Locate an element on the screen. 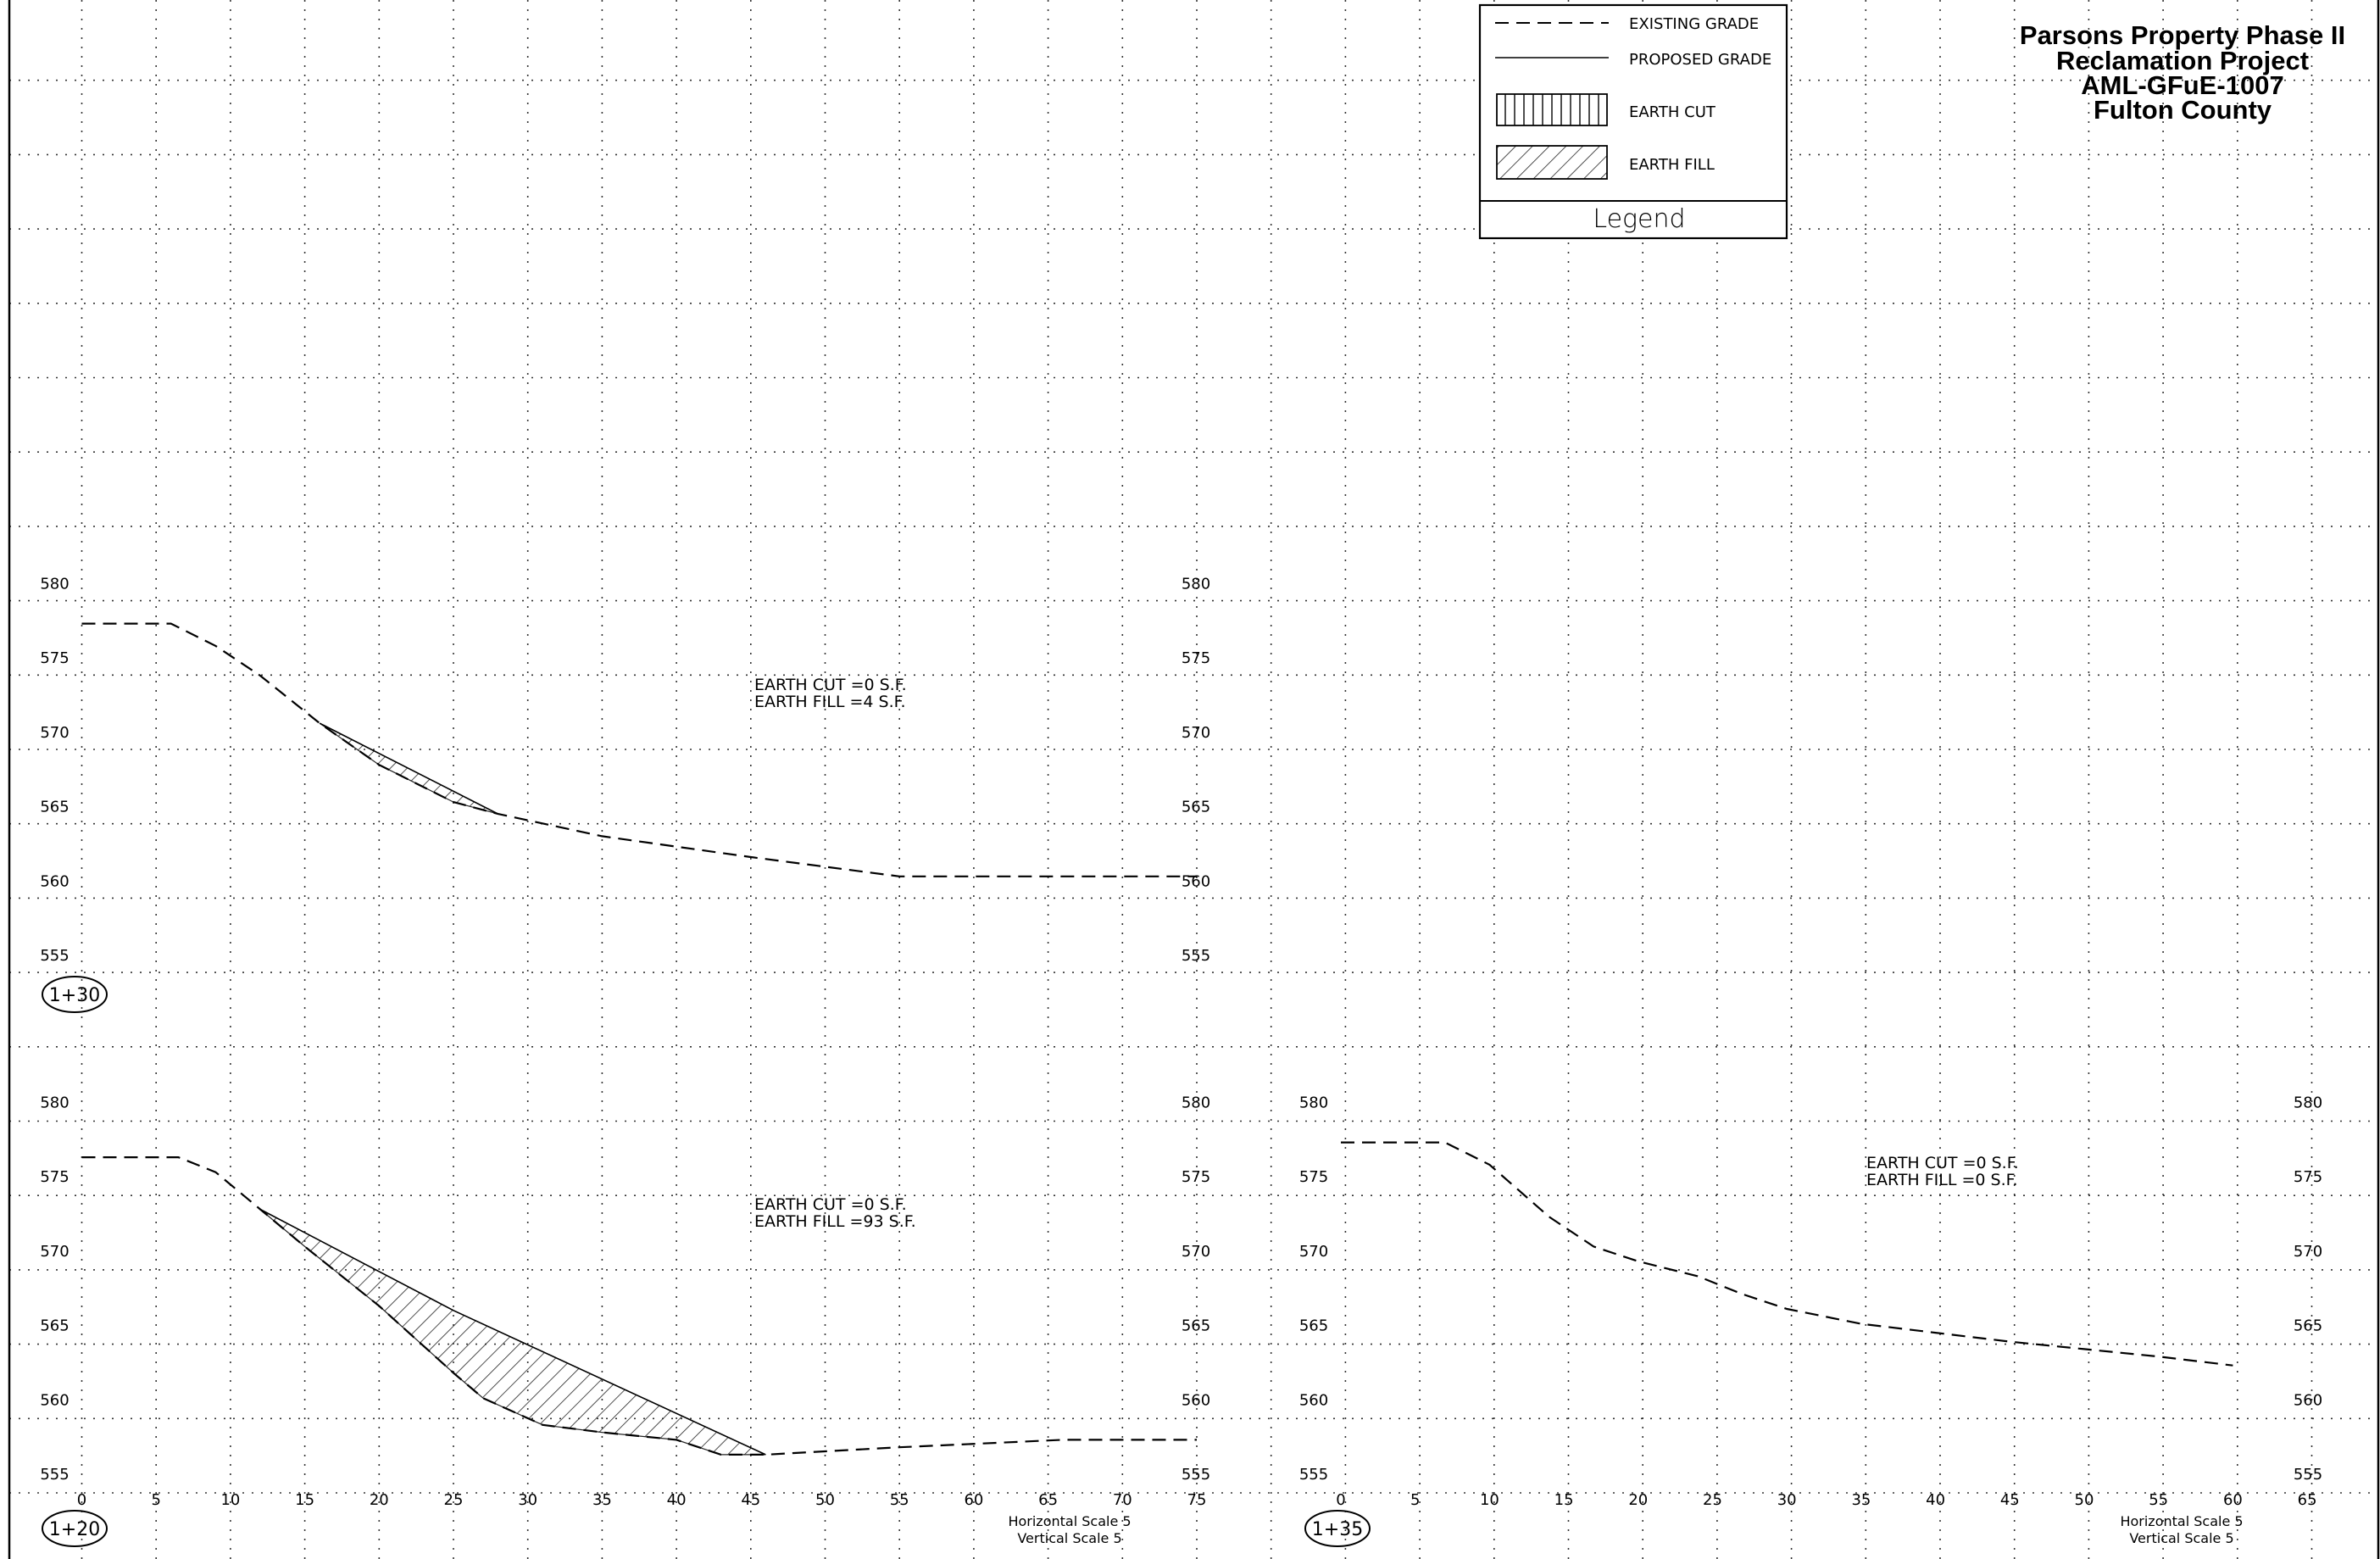  legend-title: Legend is located at coordinates (1639, 219).